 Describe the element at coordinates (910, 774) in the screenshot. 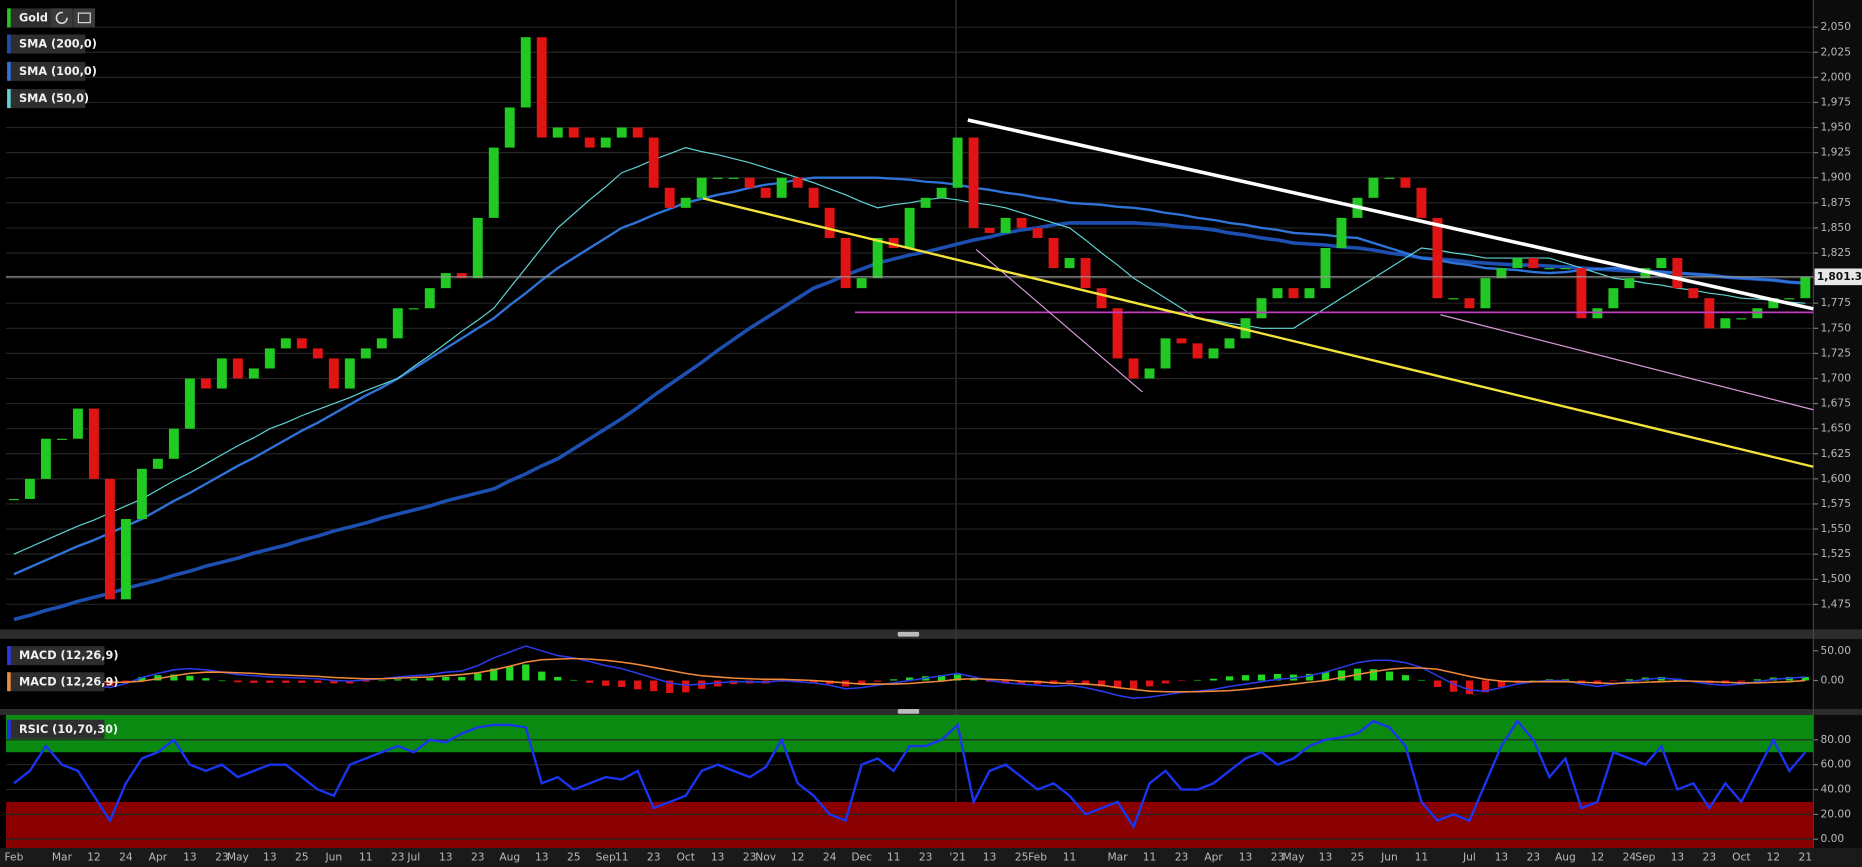

I see `rsi-line` at that location.